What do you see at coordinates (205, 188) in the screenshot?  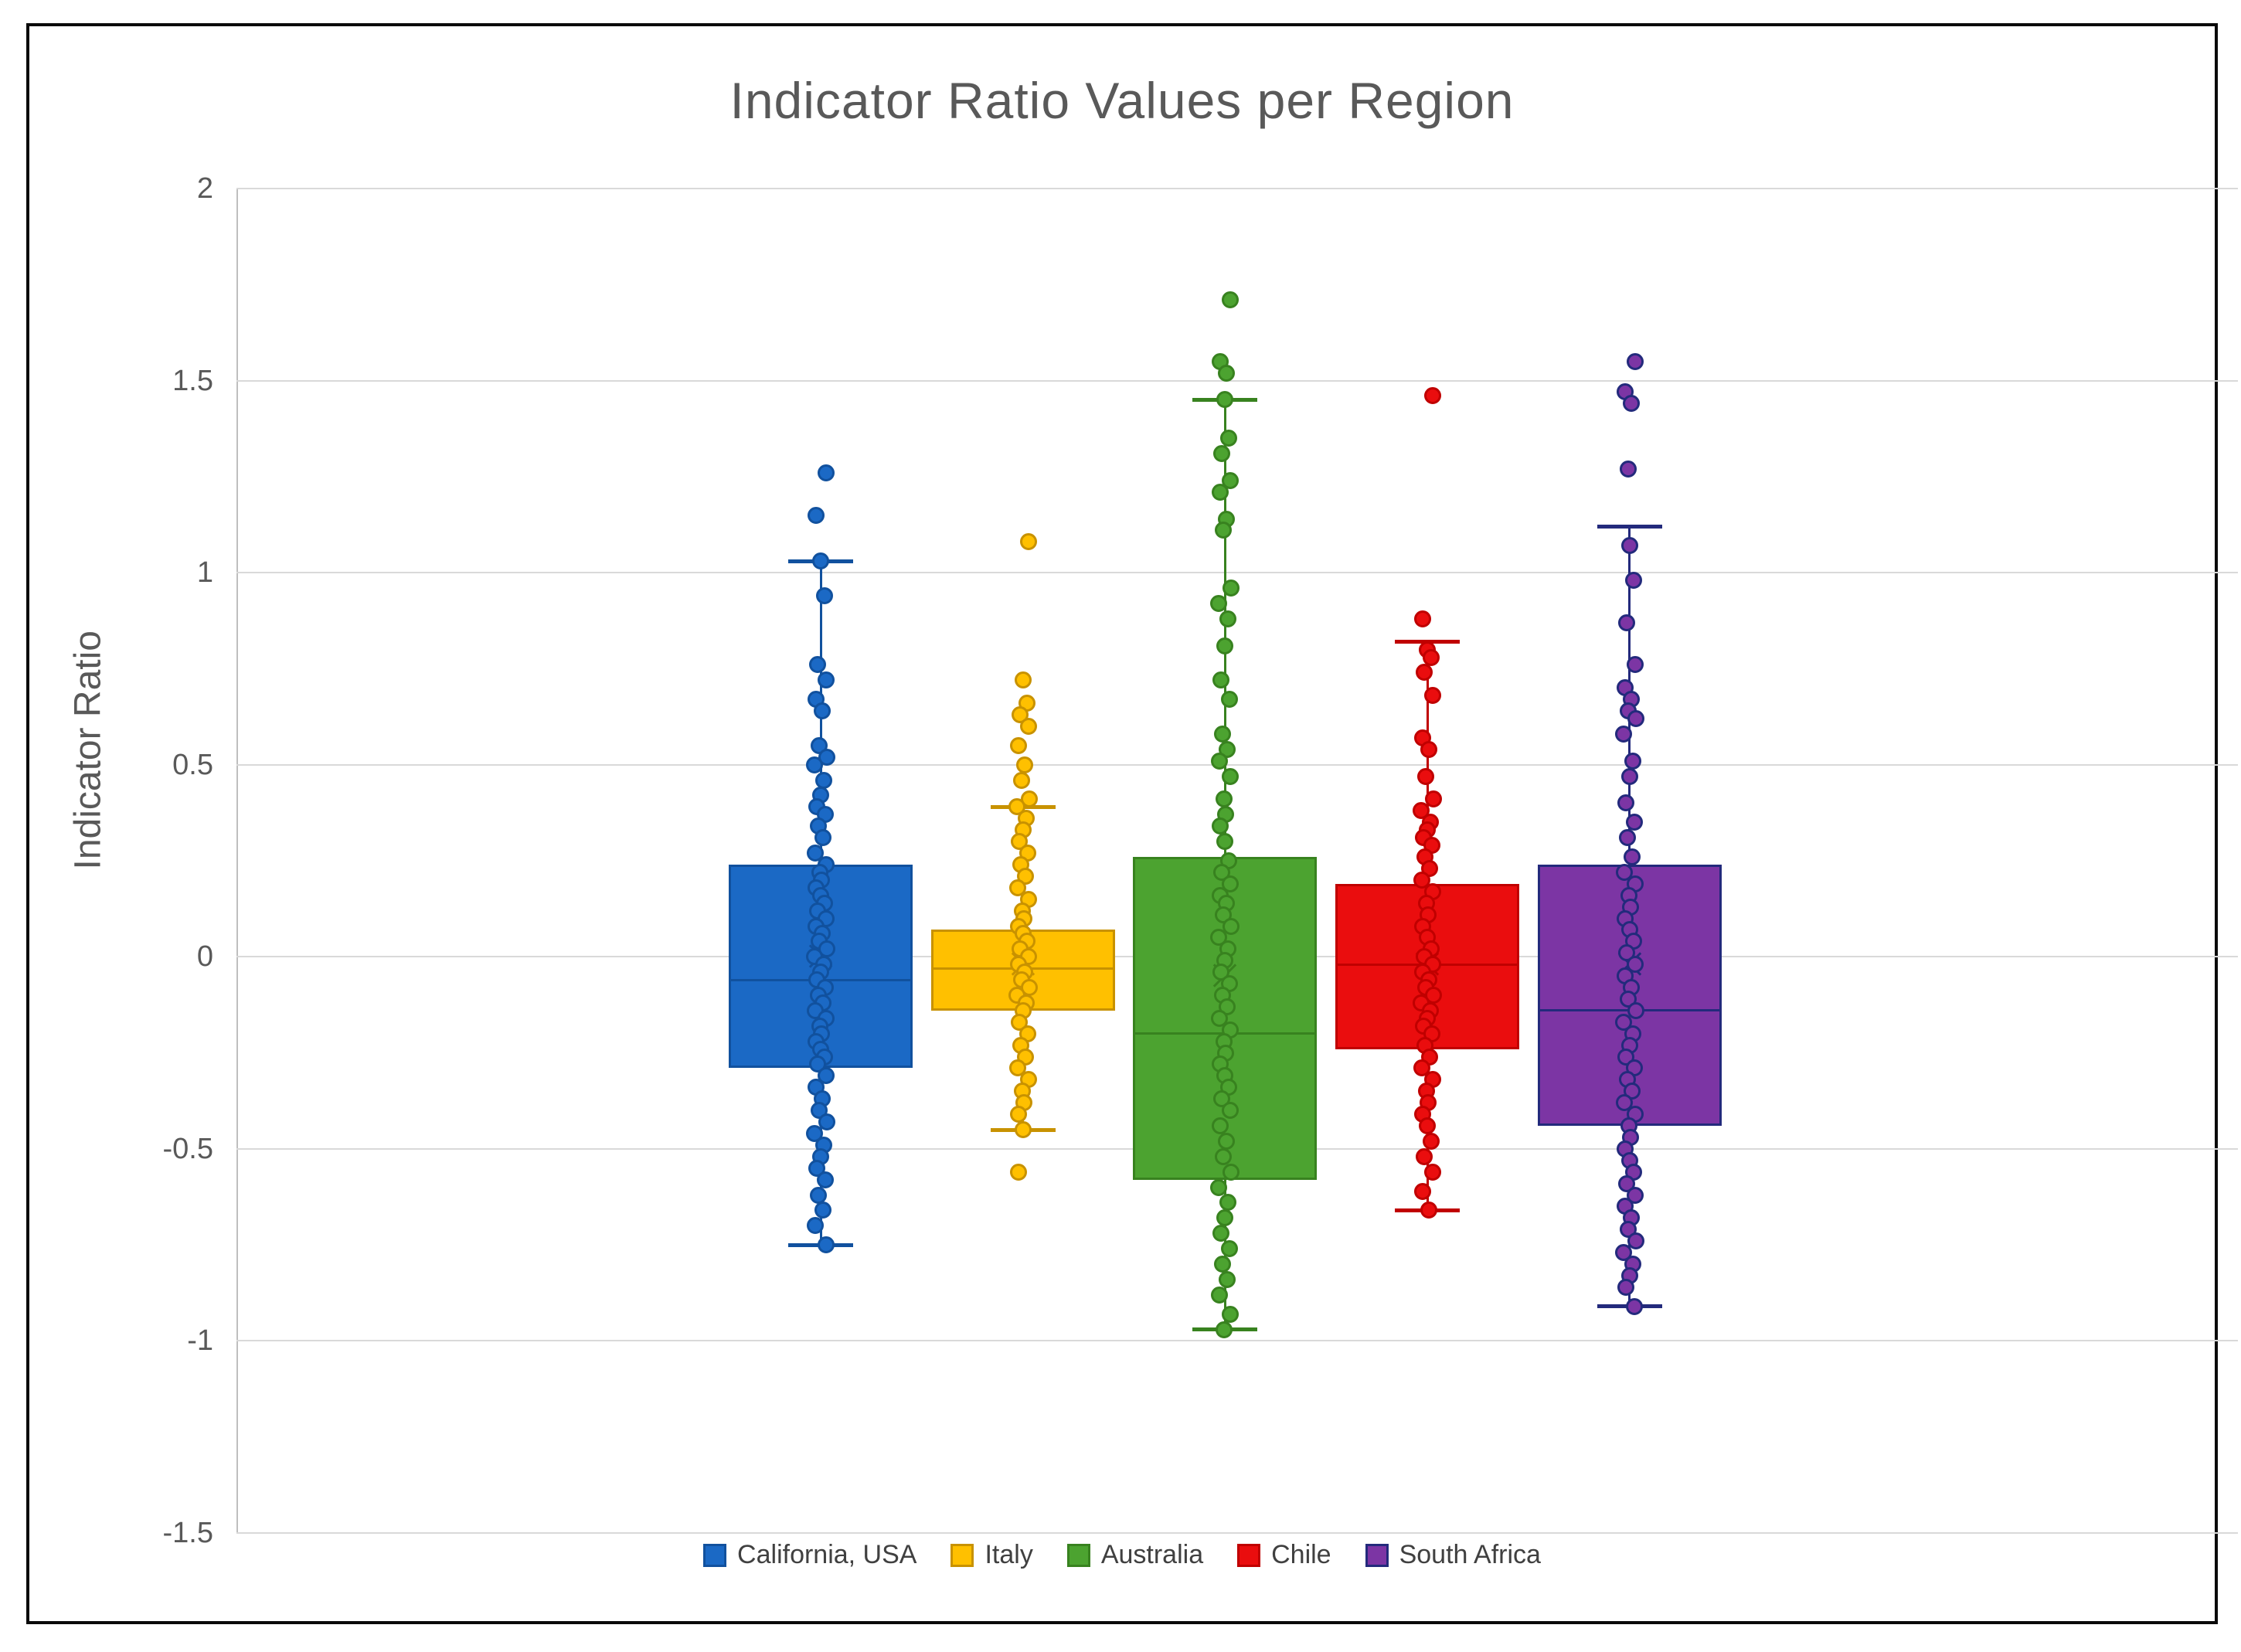 I see `y-tick-label: 2` at bounding box center [205, 188].